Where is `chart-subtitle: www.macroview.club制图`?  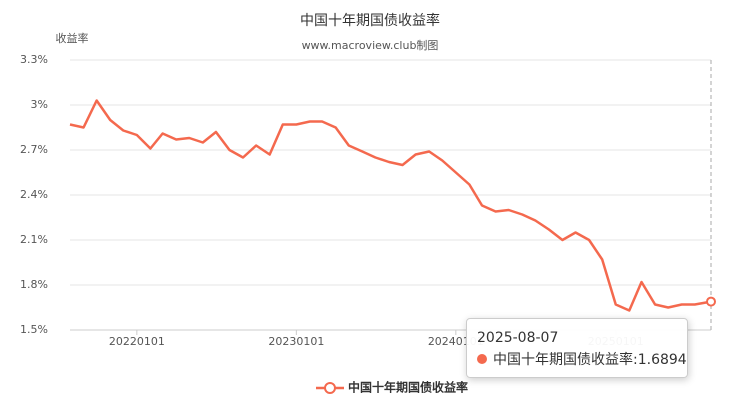 chart-subtitle: www.macroview.club制图 is located at coordinates (370, 45).